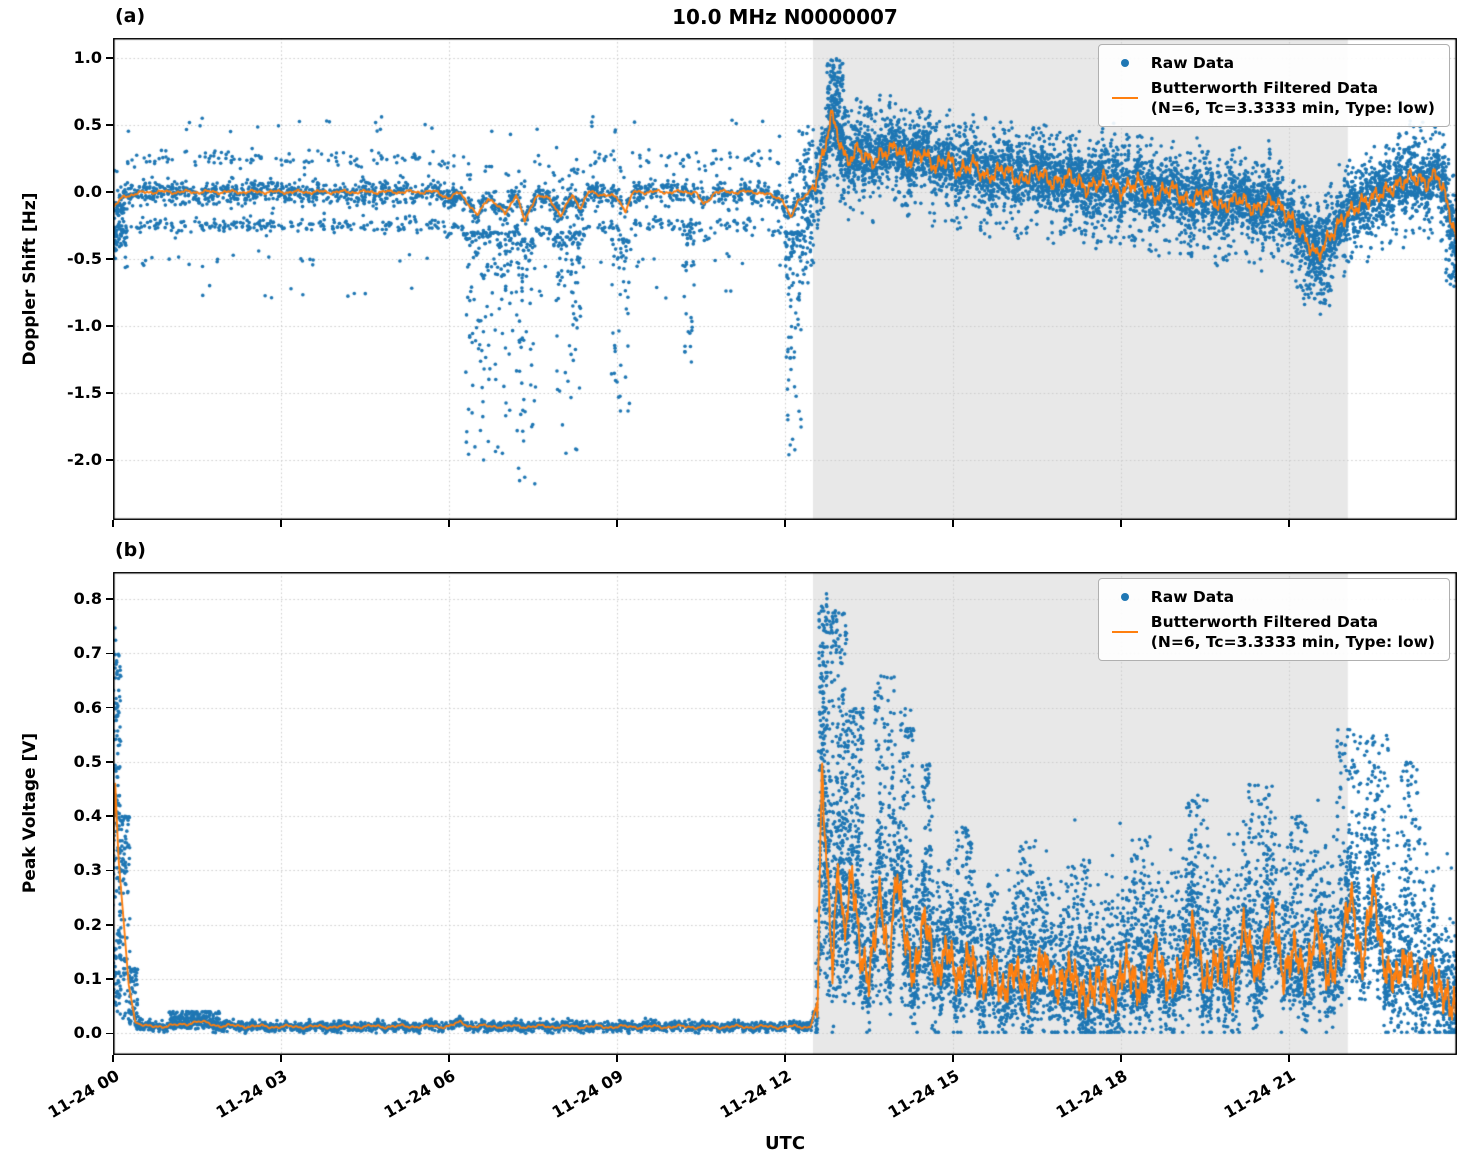  What do you see at coordinates (87, 816) in the screenshot?
I see `y-tick-label: 0.4` at bounding box center [87, 816].